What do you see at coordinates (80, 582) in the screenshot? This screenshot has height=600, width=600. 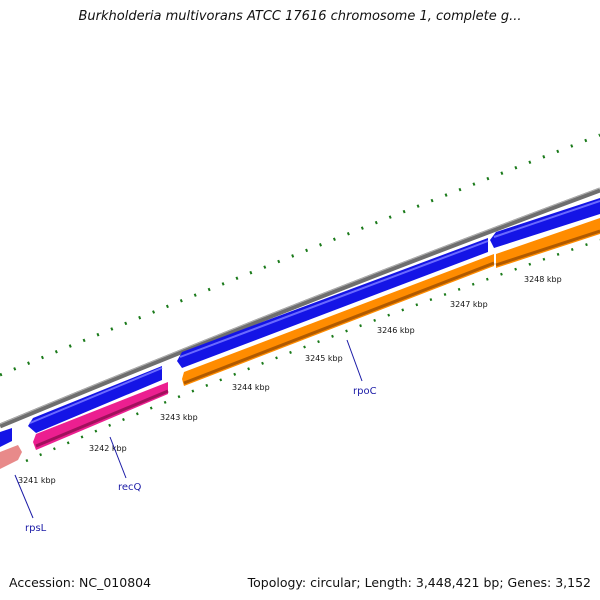 I see `accession-text: Accession: NC_010804` at bounding box center [80, 582].